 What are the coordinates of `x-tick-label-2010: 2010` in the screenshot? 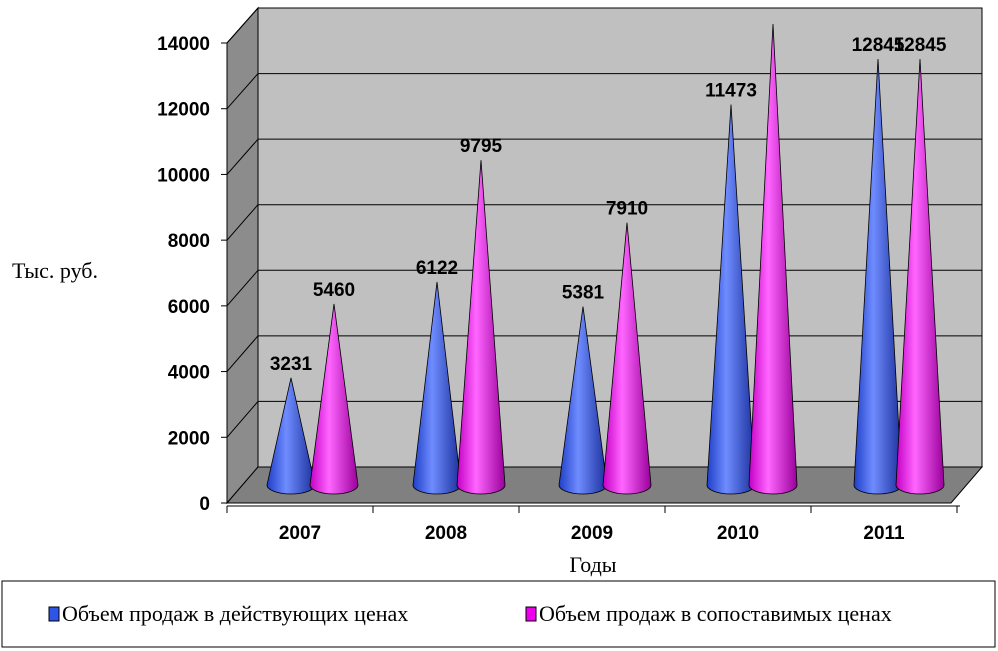 It's located at (738, 533).